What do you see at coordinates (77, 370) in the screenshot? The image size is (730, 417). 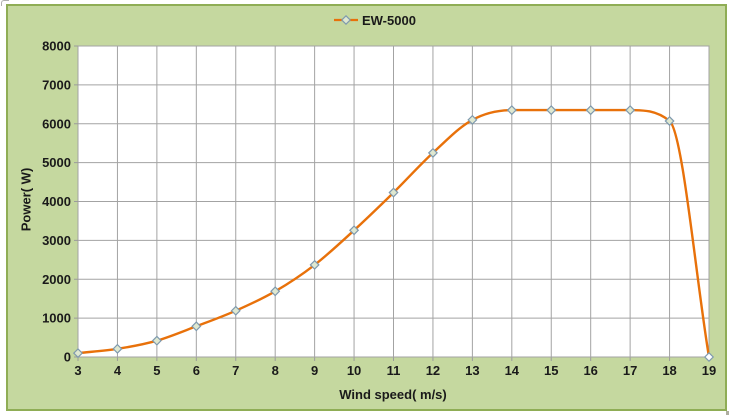 I see `x-axis-tick-label: 3` at bounding box center [77, 370].